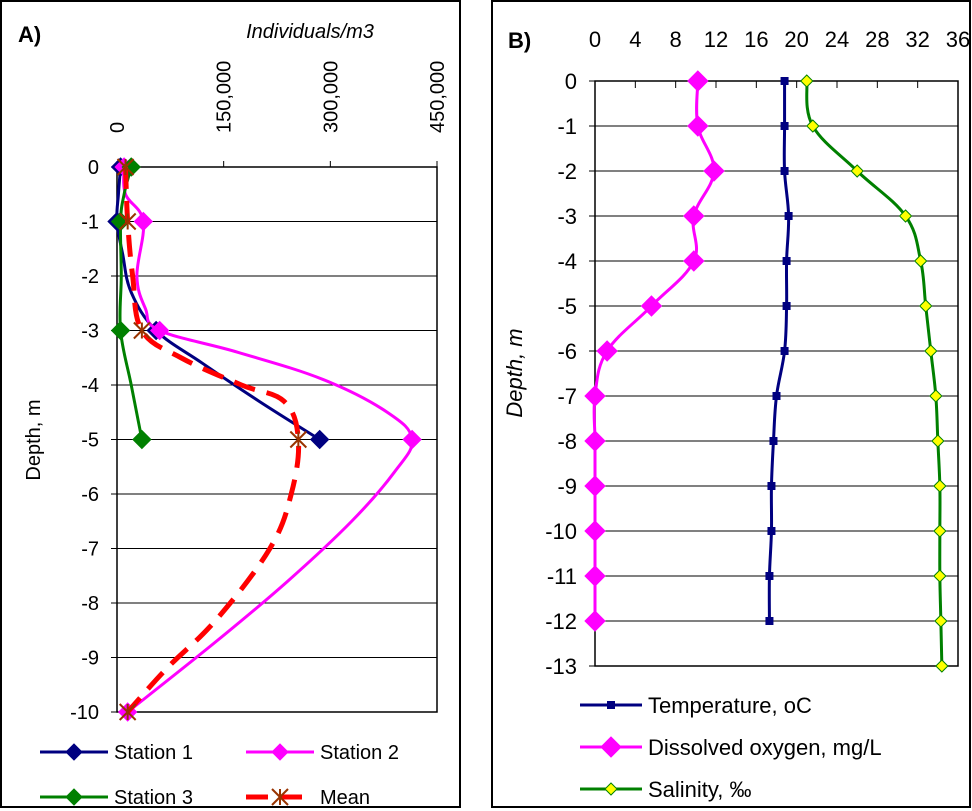 The image size is (972, 811). I want to click on legend-label: Station 2, so click(359, 753).